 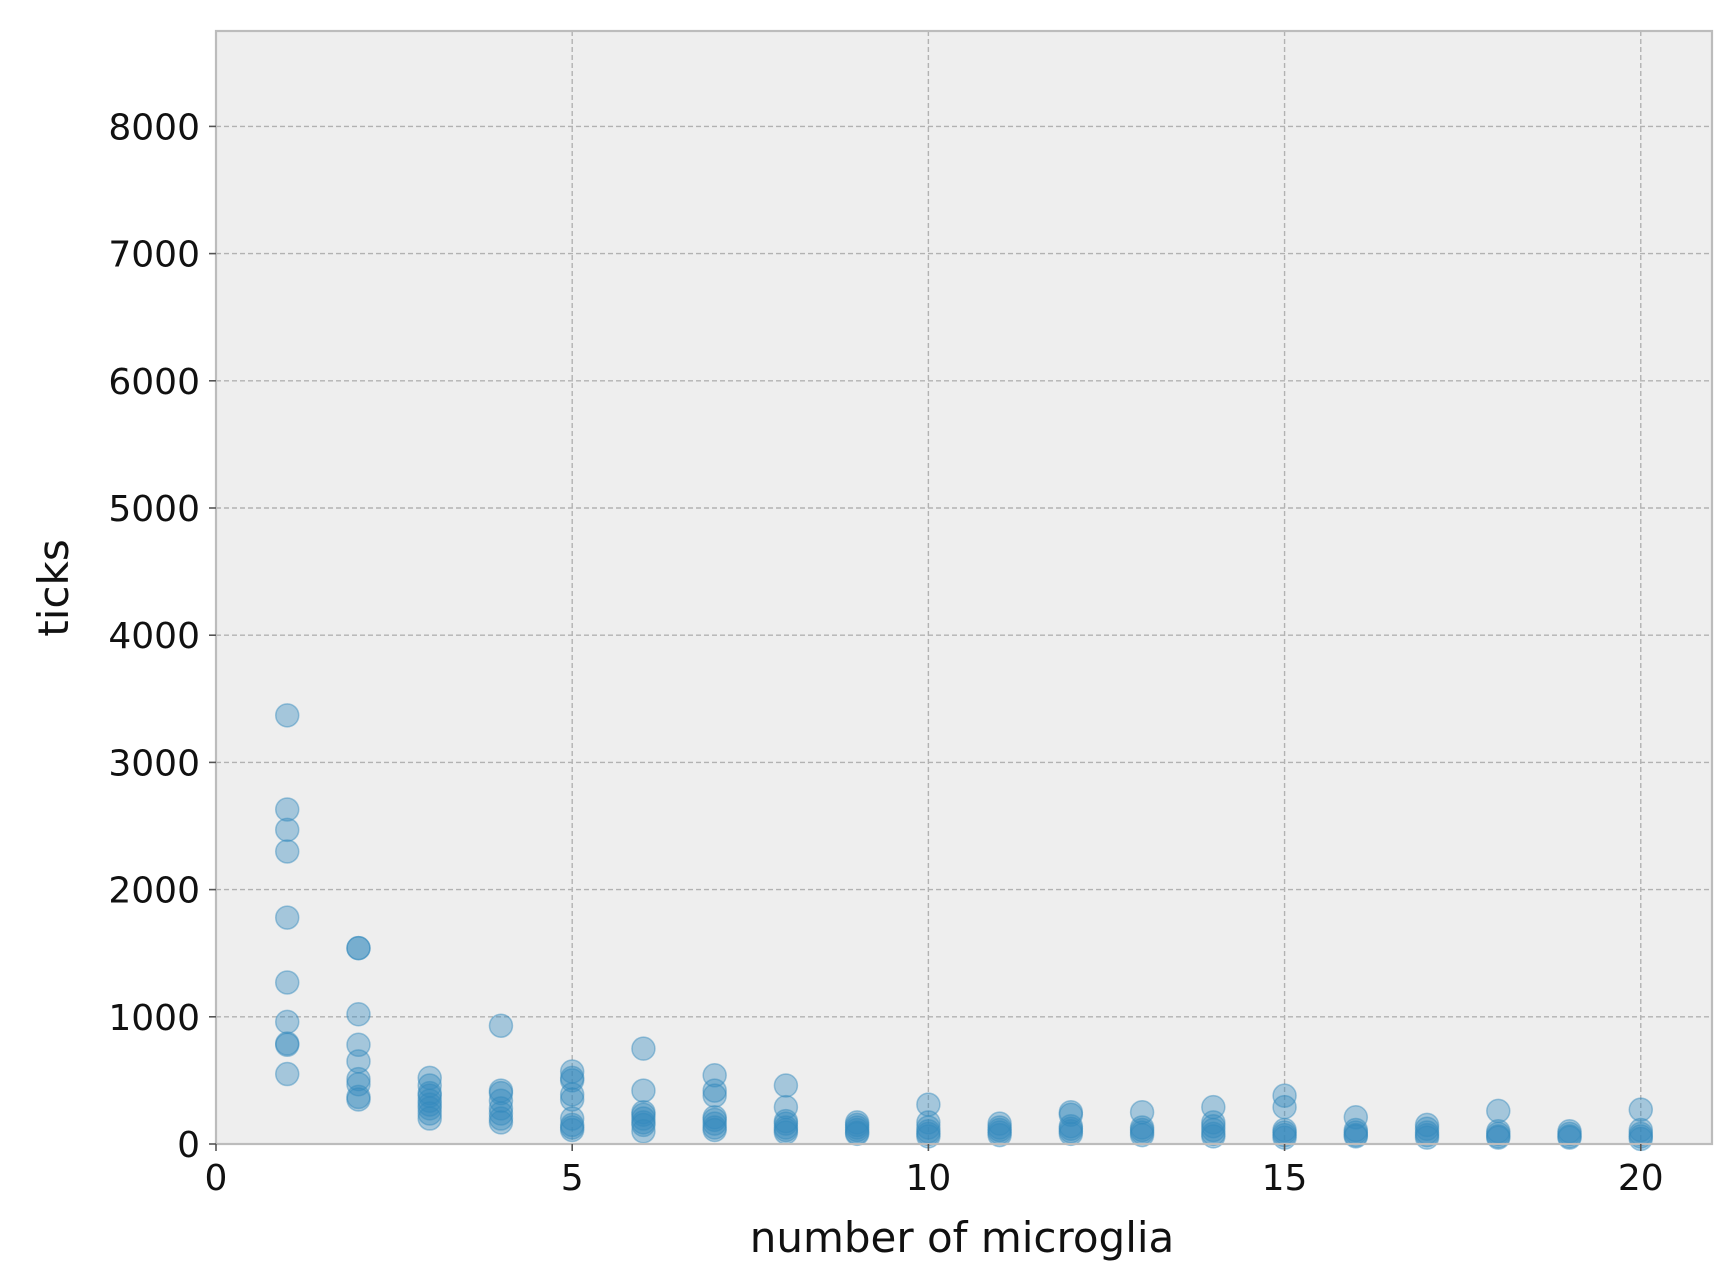 What do you see at coordinates (154, 763) in the screenshot?
I see `y-tick-label: 3000` at bounding box center [154, 763].